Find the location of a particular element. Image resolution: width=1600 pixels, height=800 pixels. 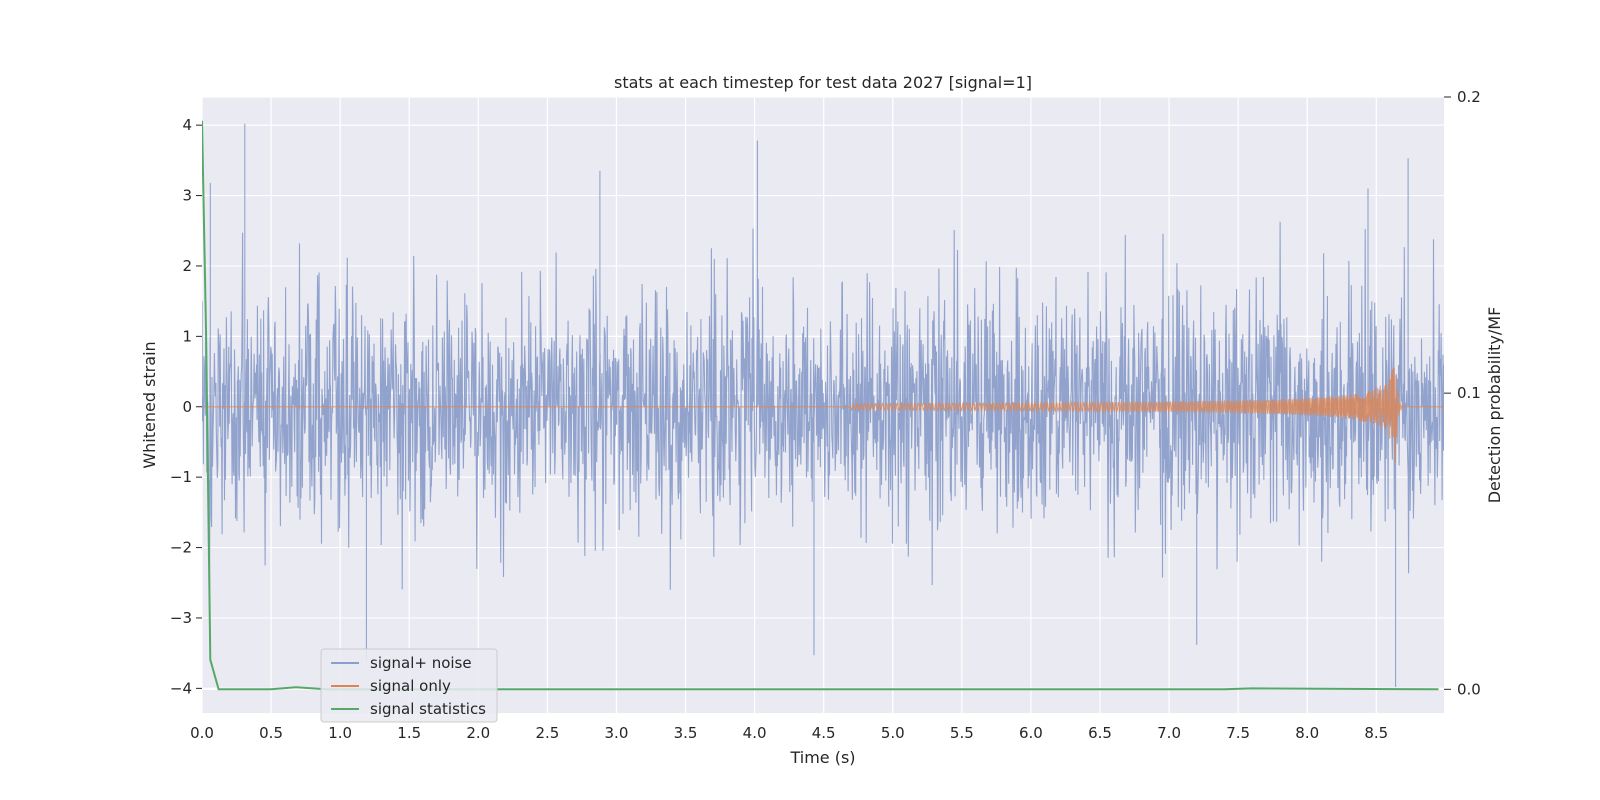

series-line-signal-only is located at coordinates (823, 415).